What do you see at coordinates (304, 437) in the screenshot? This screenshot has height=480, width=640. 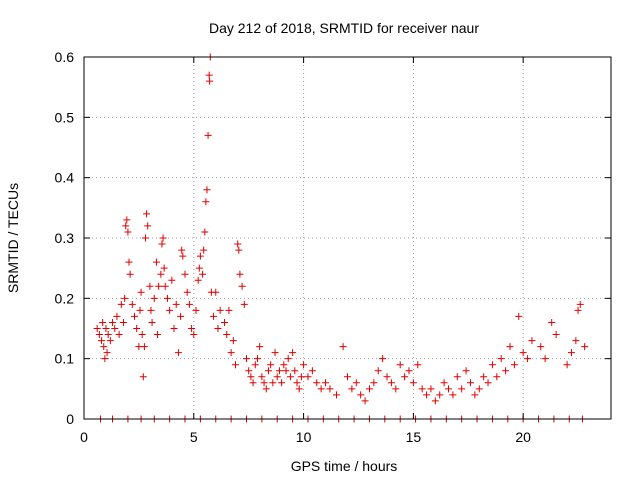 I see `x-tick-label: 10` at bounding box center [304, 437].